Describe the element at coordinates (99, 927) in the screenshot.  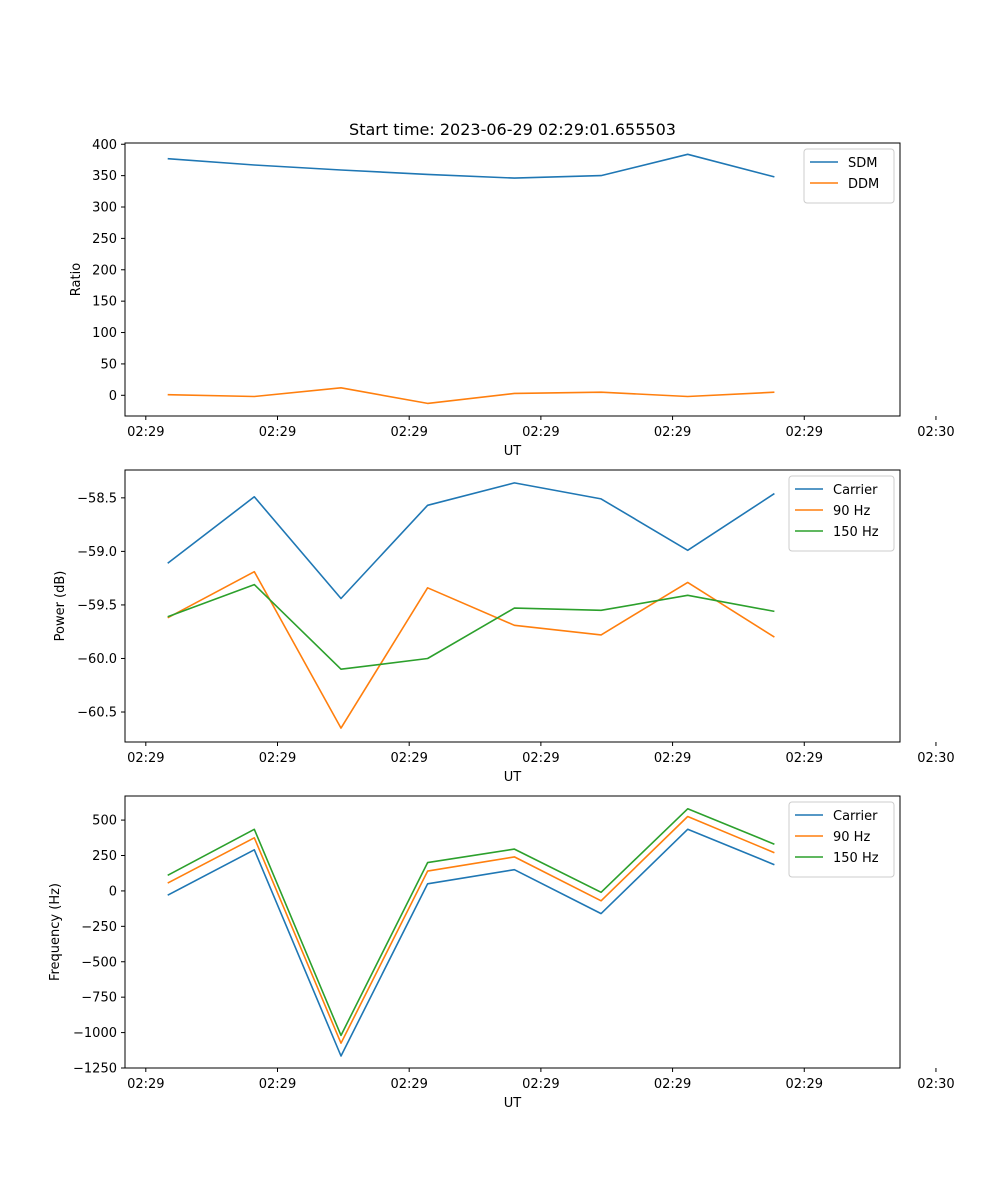
I see `y-tick-label: −250` at that location.